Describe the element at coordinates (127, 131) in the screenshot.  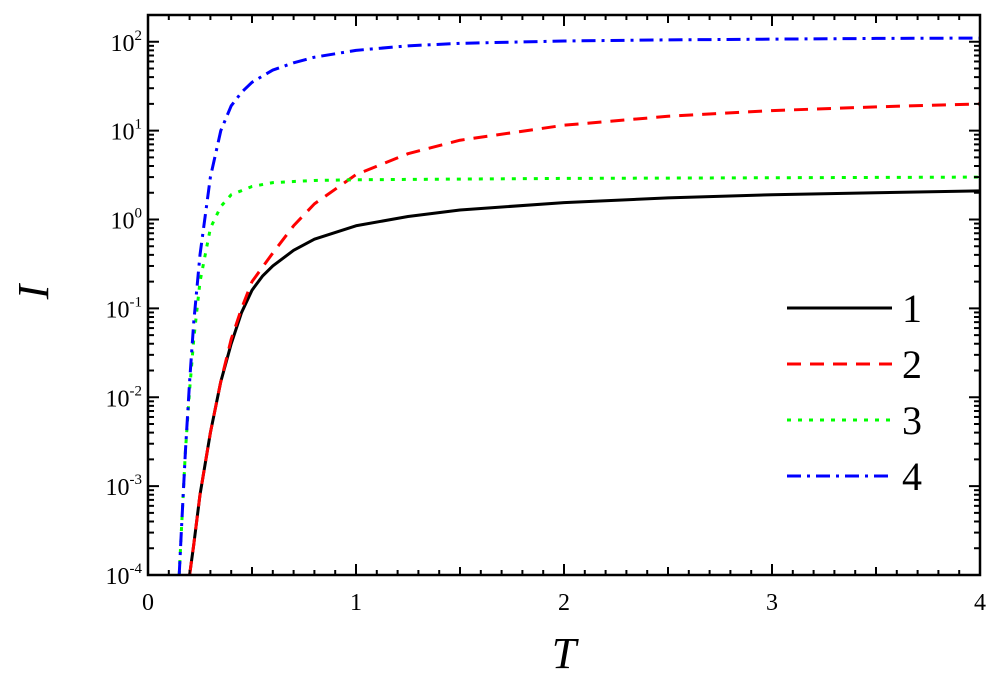
I see `y-tick-label: 10¹` at that location.